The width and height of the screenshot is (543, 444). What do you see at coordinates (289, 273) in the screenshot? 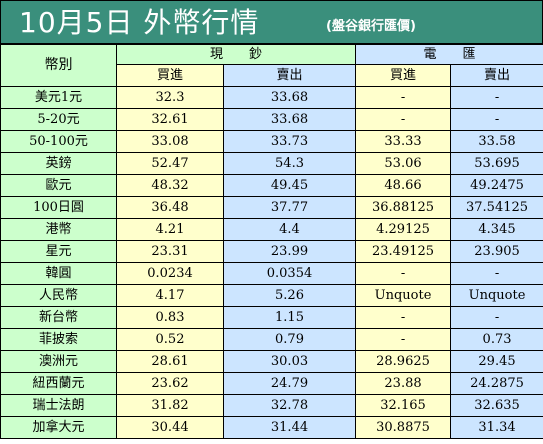
I see `cash-sell-value: 0.0354` at bounding box center [289, 273].